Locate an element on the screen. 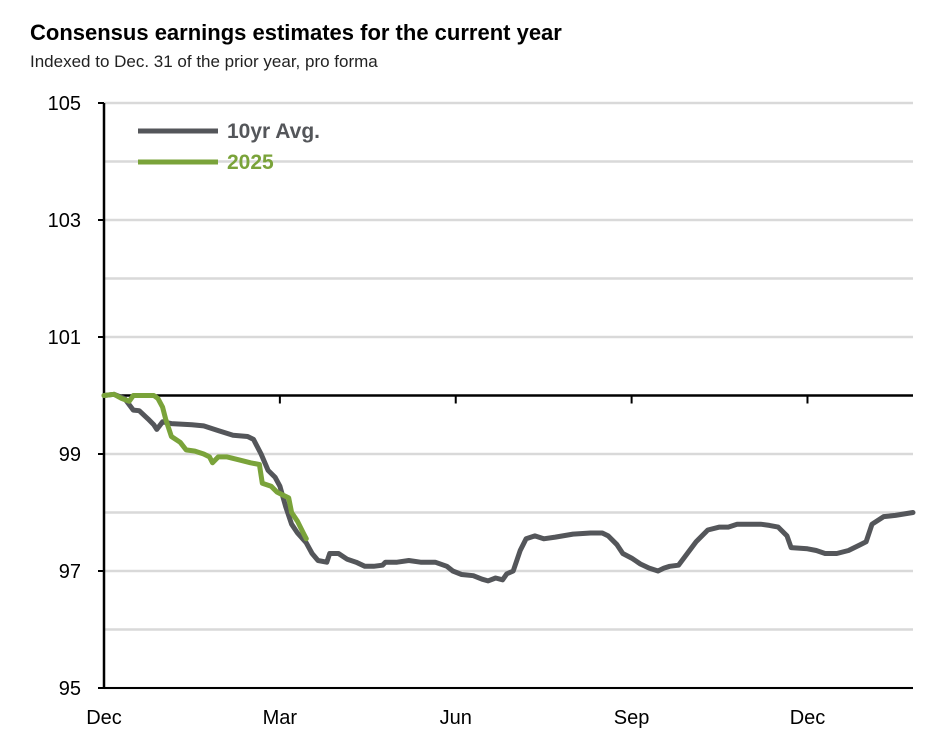 The width and height of the screenshot is (929, 756). y-tick-label: 103 is located at coordinates (64, 221).